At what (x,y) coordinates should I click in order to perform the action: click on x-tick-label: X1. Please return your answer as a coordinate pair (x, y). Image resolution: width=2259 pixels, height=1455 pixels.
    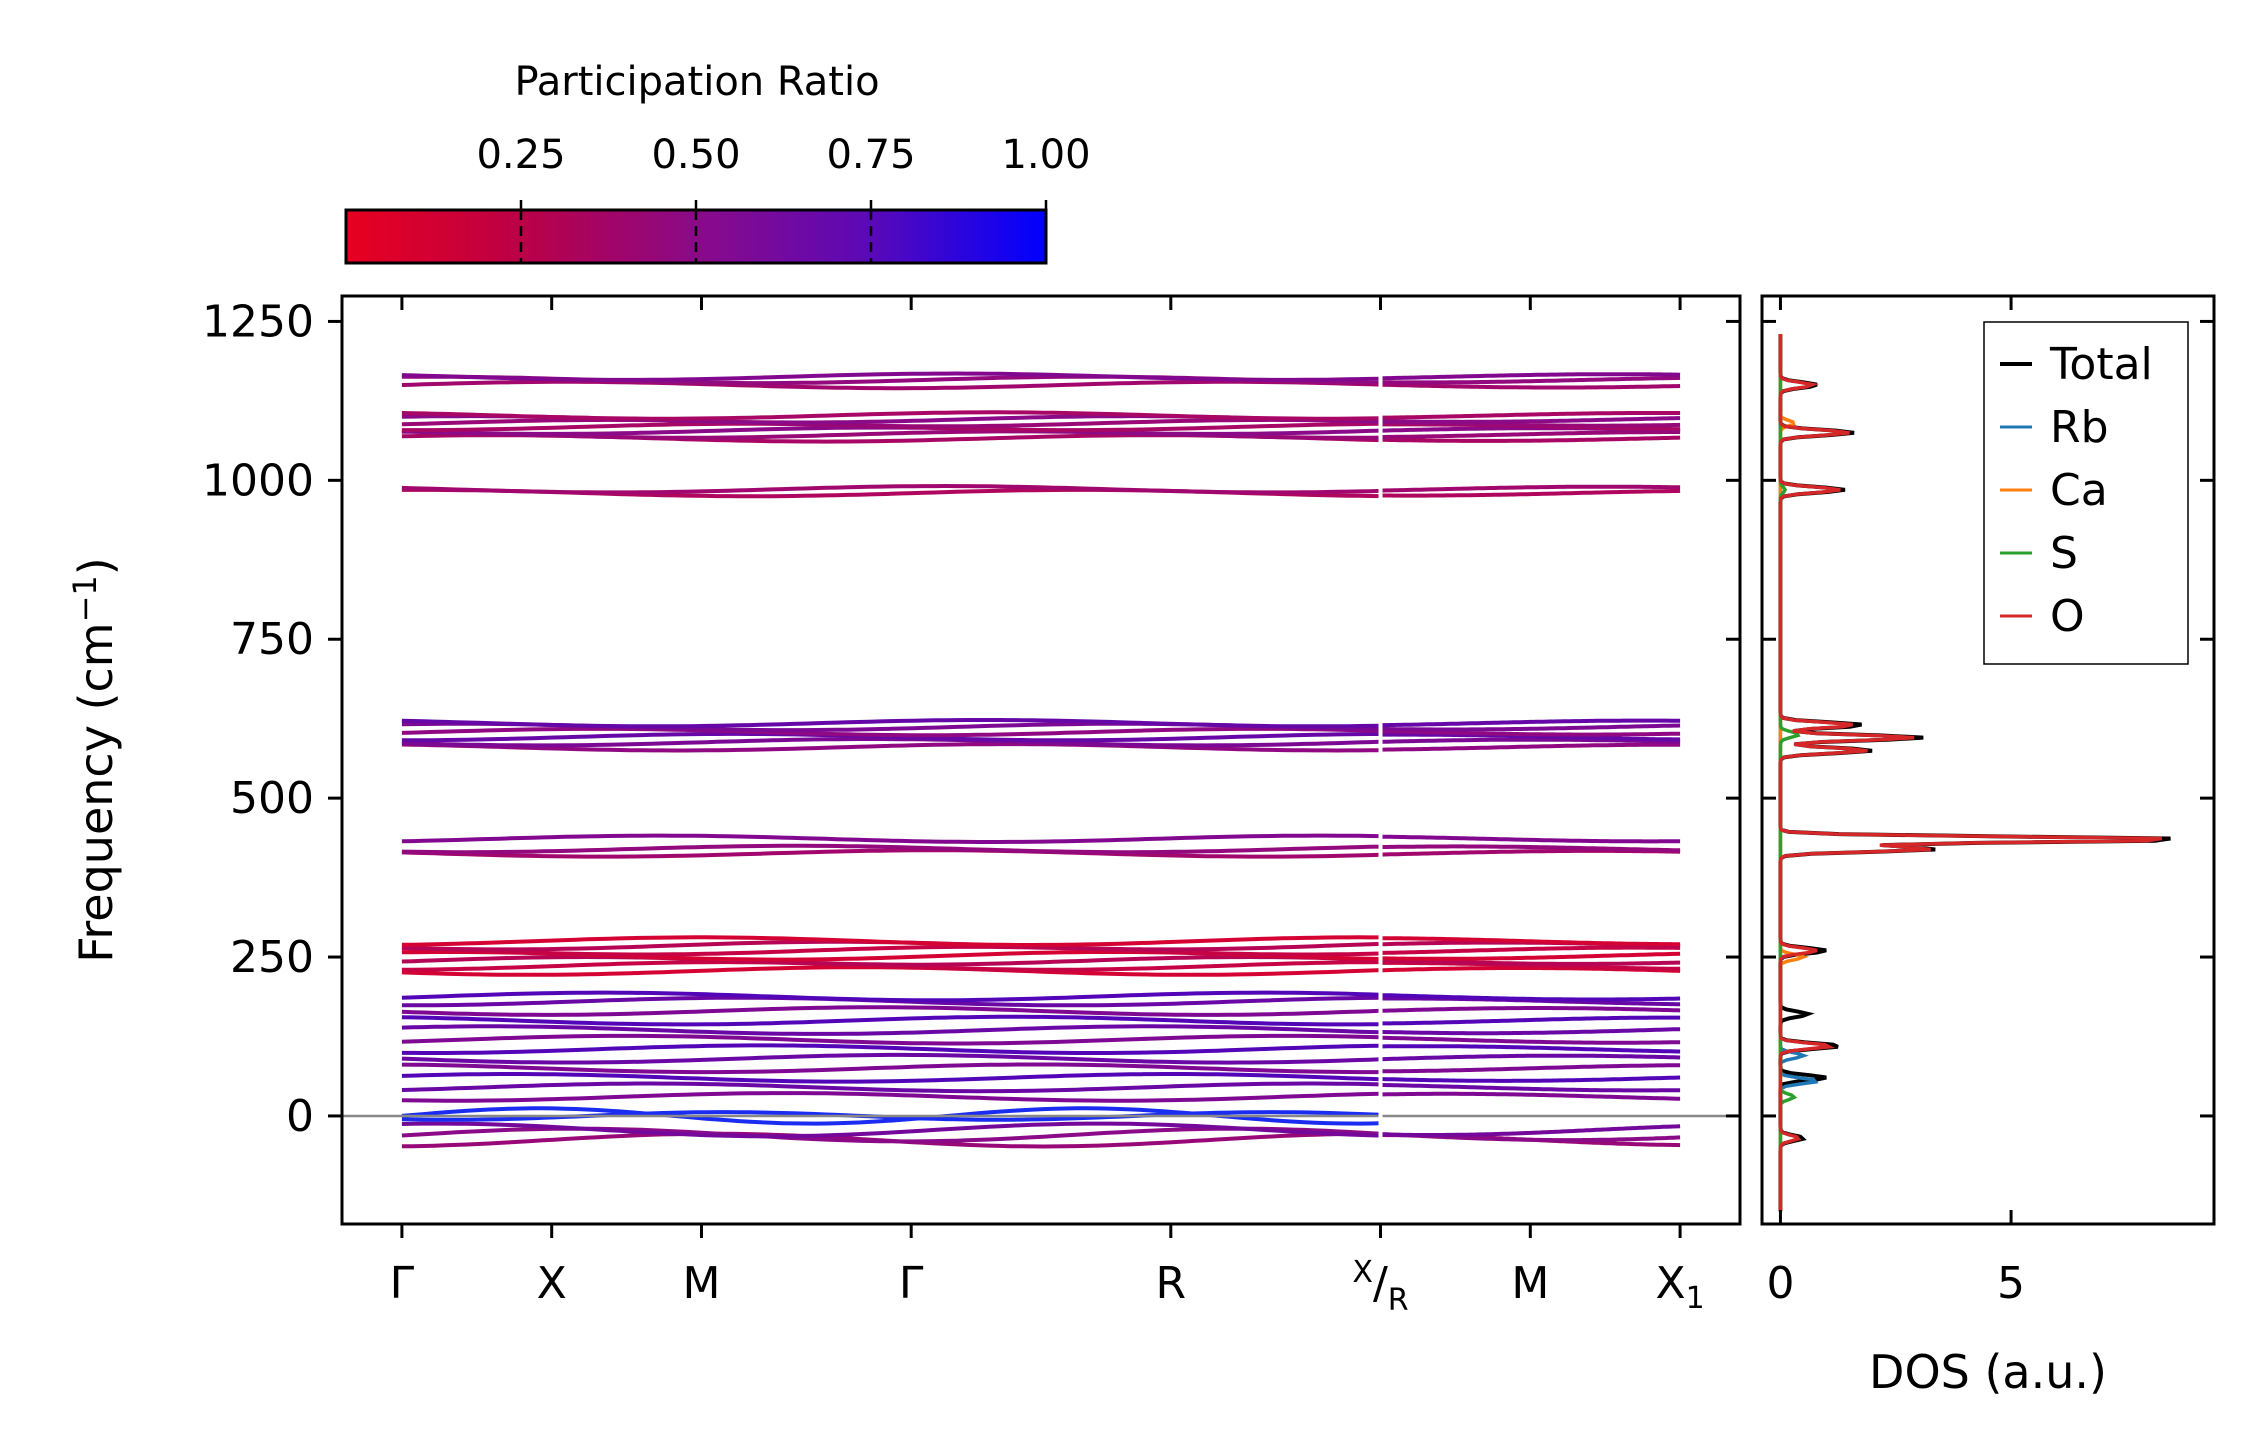
    Looking at the image, I should click on (1679, 1287).